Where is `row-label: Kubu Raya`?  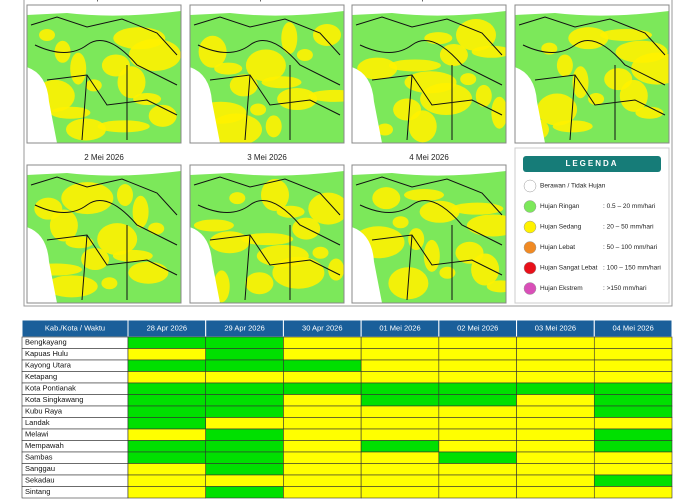
row-label: Kubu Raya is located at coordinates (44, 411).